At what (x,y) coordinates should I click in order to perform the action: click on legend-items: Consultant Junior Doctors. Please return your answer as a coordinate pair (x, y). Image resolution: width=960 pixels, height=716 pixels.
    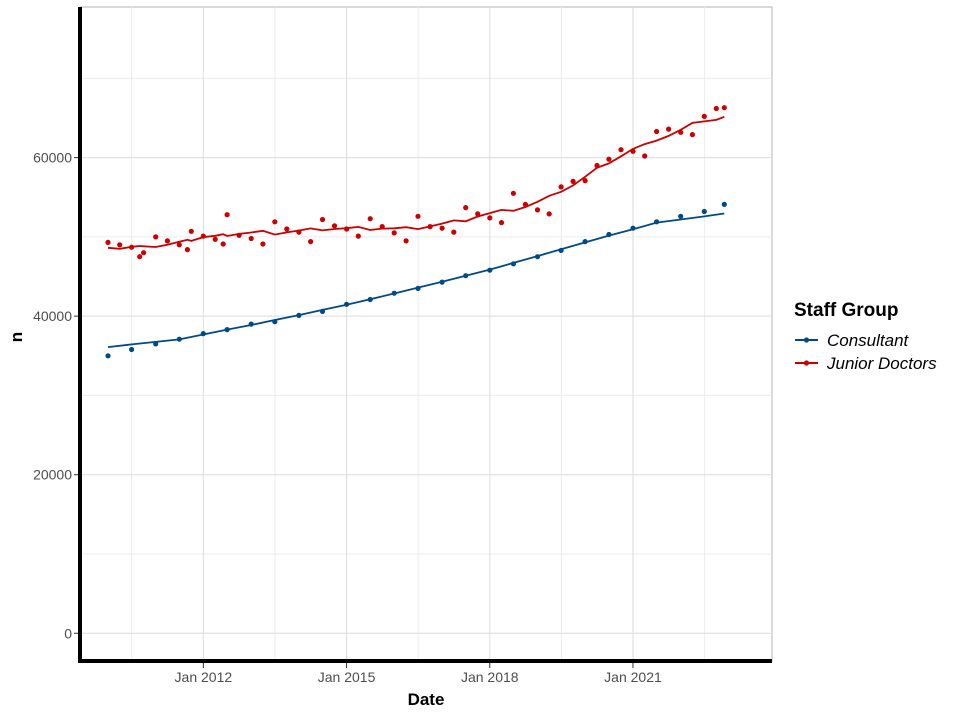
    Looking at the image, I should click on (866, 352).